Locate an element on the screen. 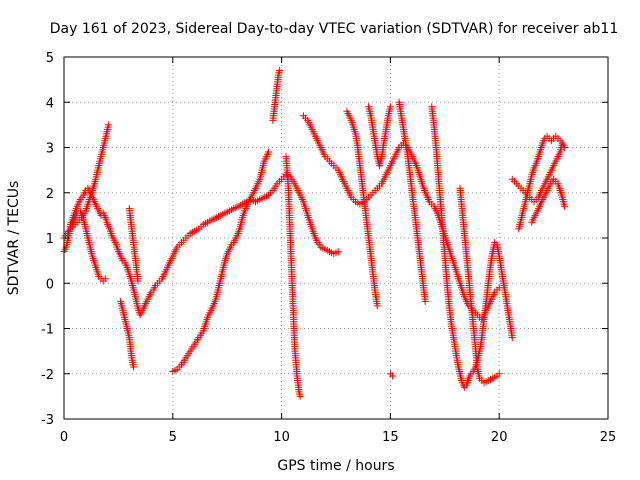  x-tick-label: 25 is located at coordinates (608, 437).